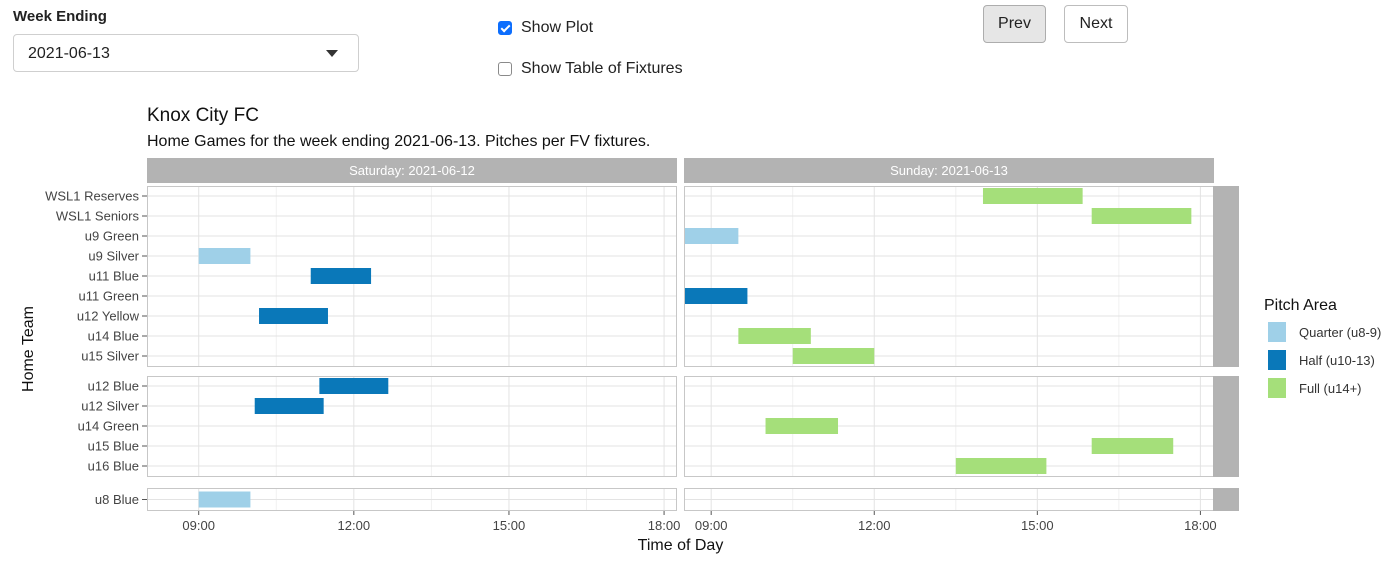 The width and height of the screenshot is (1400, 569). What do you see at coordinates (113, 336) in the screenshot?
I see `team-tick-label: u14 Blue` at bounding box center [113, 336].